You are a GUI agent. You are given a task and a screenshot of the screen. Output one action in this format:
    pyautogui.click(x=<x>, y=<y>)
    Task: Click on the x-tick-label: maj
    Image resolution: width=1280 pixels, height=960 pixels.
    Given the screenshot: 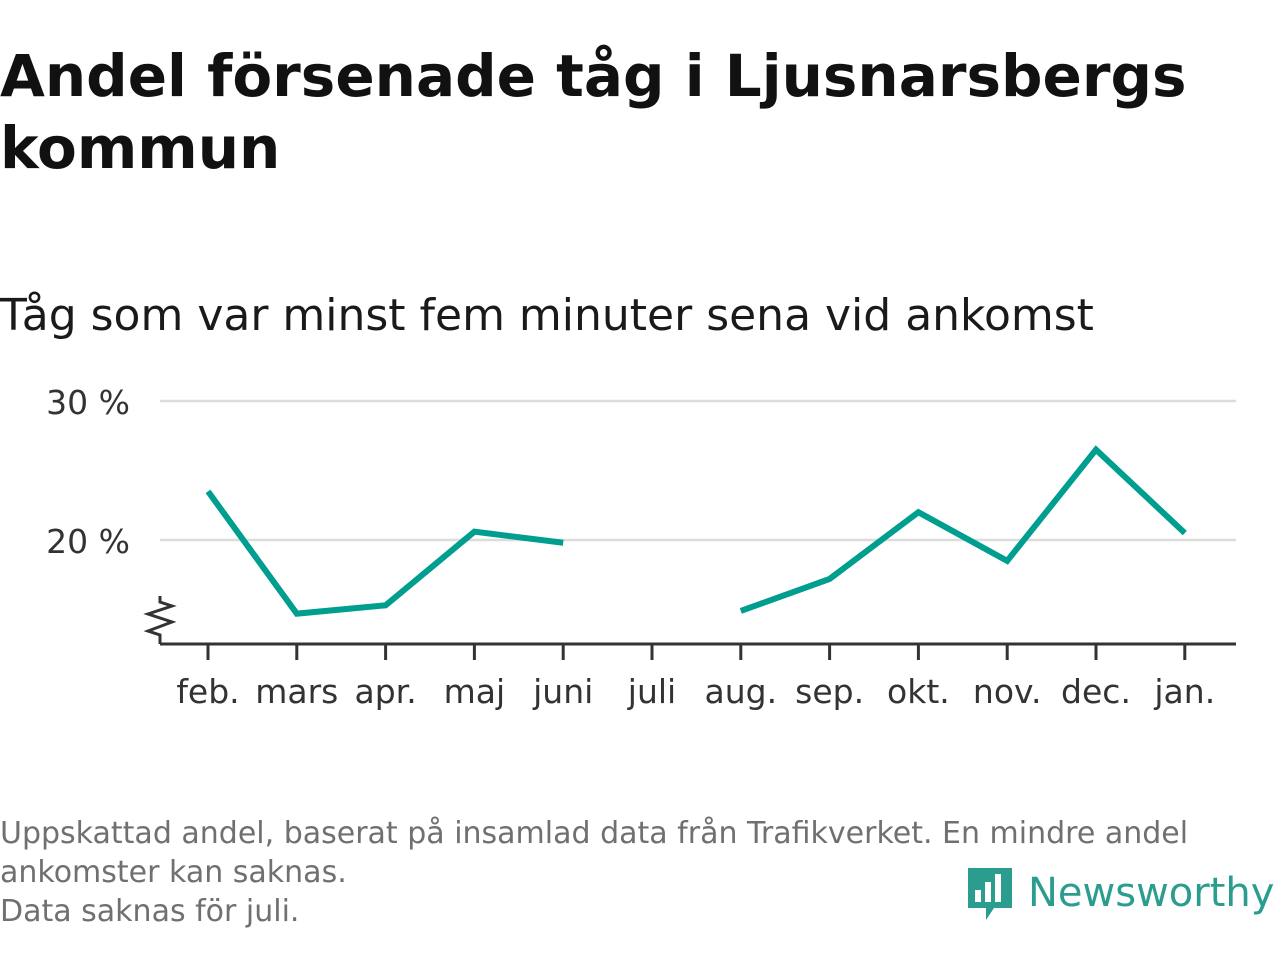 What is the action you would take?
    pyautogui.click(x=475, y=691)
    